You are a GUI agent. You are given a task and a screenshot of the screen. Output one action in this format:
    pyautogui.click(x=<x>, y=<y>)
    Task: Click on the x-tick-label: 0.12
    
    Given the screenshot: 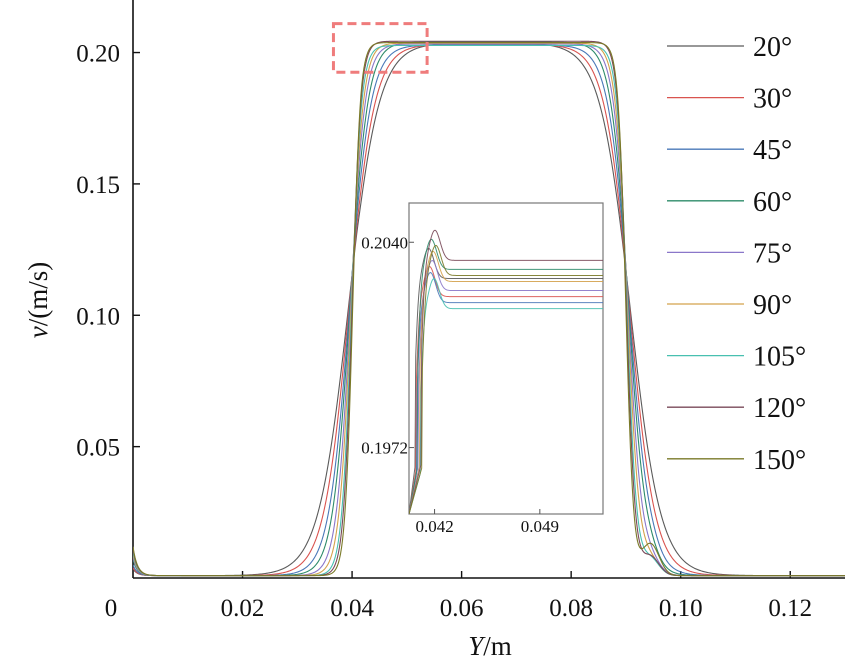 What is the action you would take?
    pyautogui.click(x=790, y=608)
    